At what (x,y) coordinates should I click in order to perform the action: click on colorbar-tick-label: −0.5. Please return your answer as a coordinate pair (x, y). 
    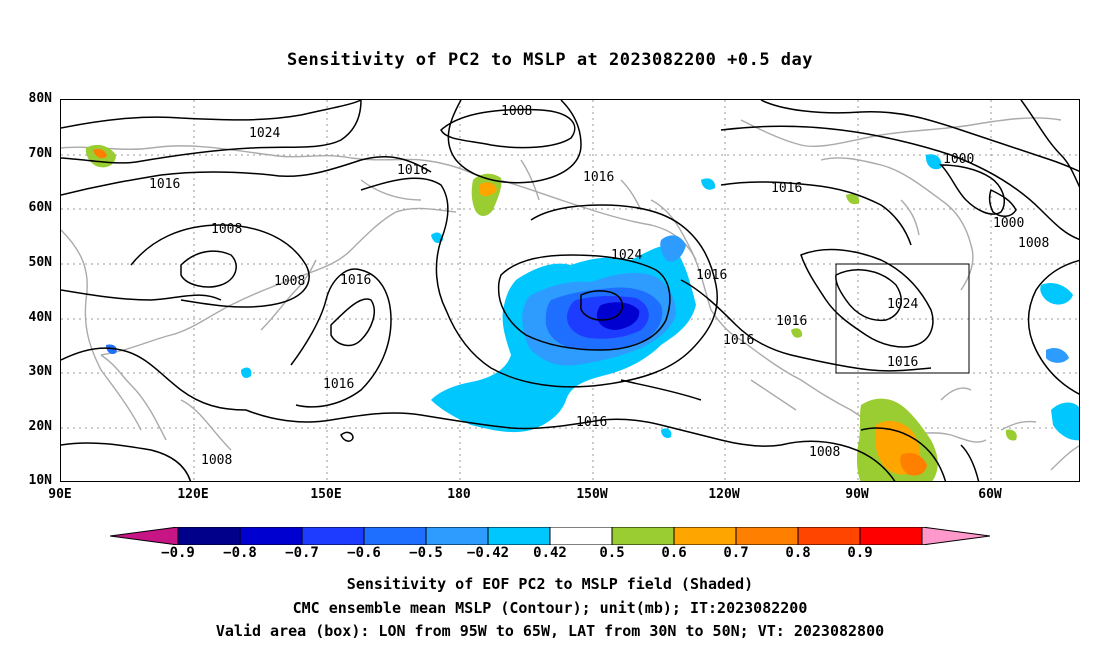
    Looking at the image, I should click on (426, 553).